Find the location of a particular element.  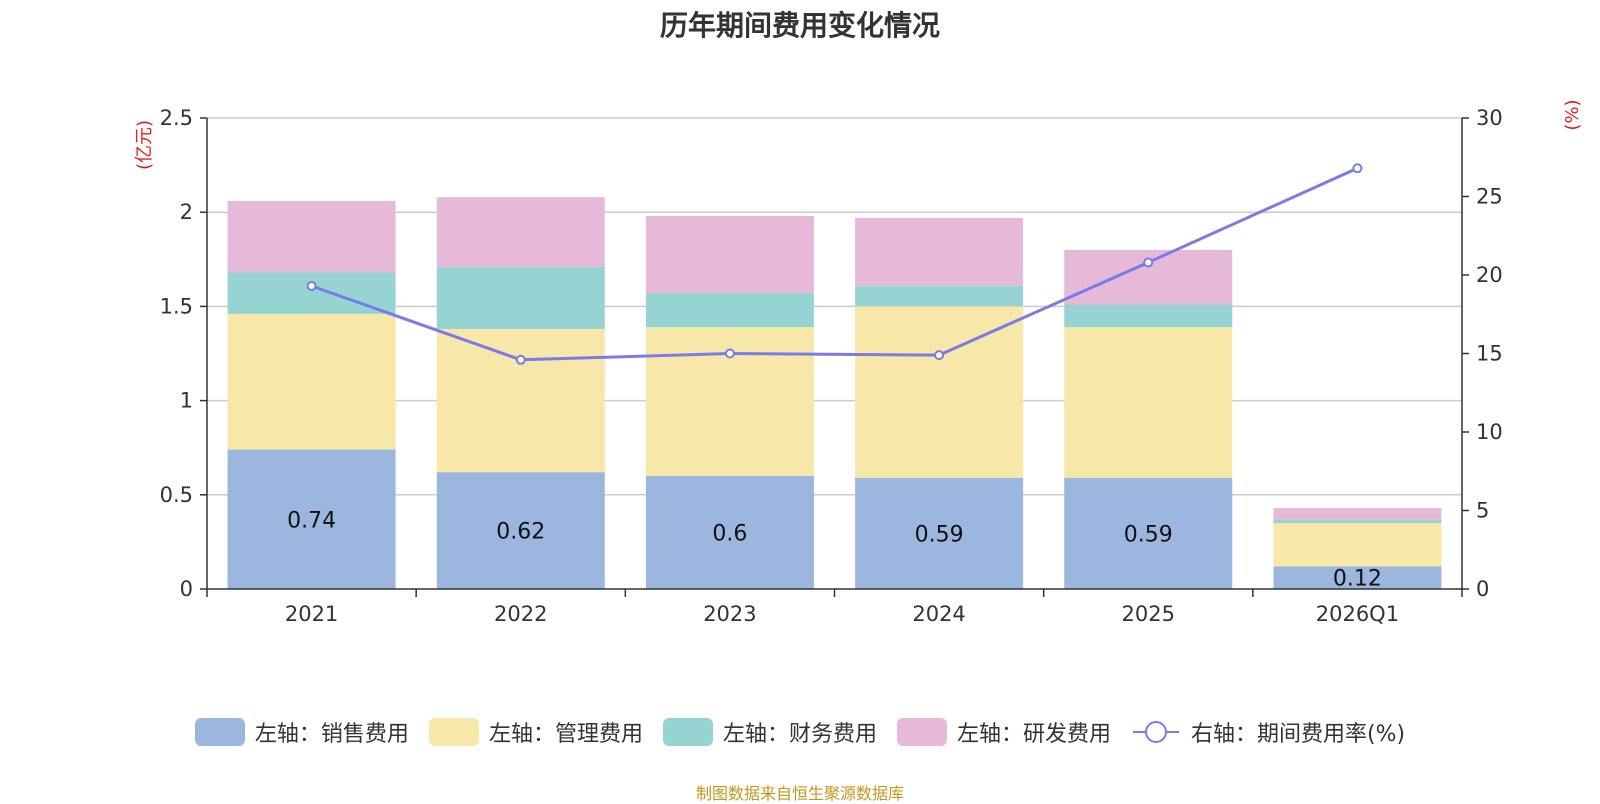

right-axis-tick-label: 15 is located at coordinates (1489, 354).